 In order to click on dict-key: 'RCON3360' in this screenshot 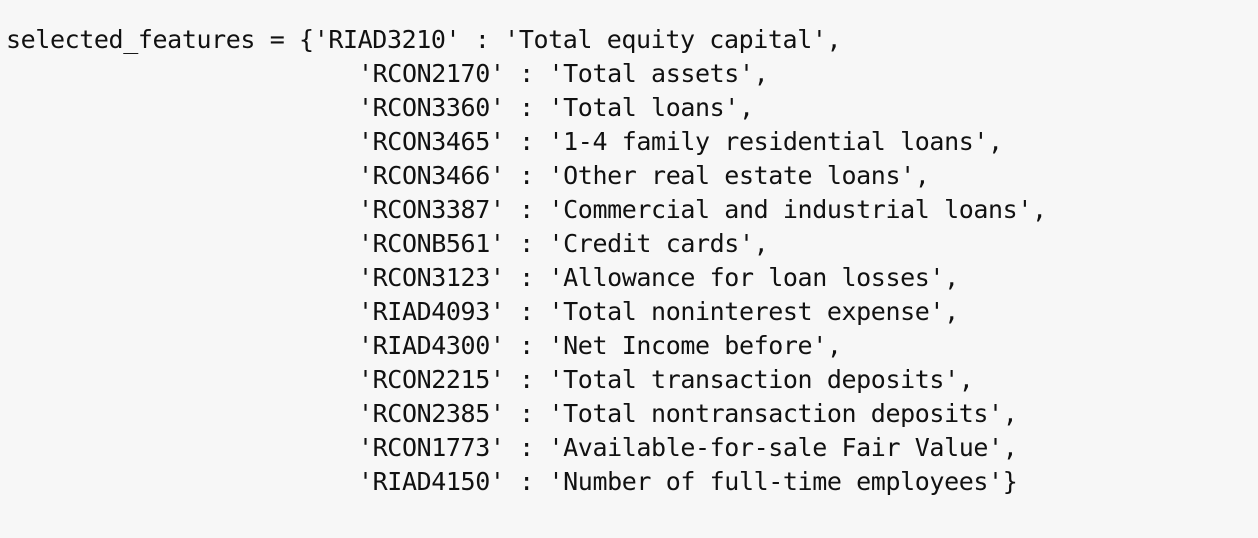, I will do `click(431, 107)`.